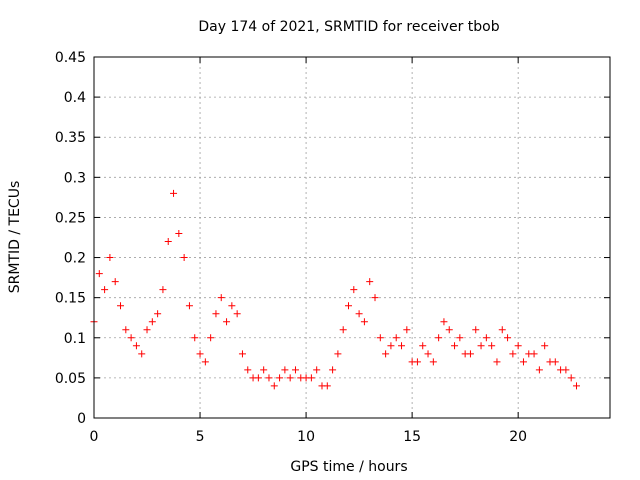 Image resolution: width=640 pixels, height=480 pixels. I want to click on y-axis-label: SRMTID / TECUs, so click(15, 237).